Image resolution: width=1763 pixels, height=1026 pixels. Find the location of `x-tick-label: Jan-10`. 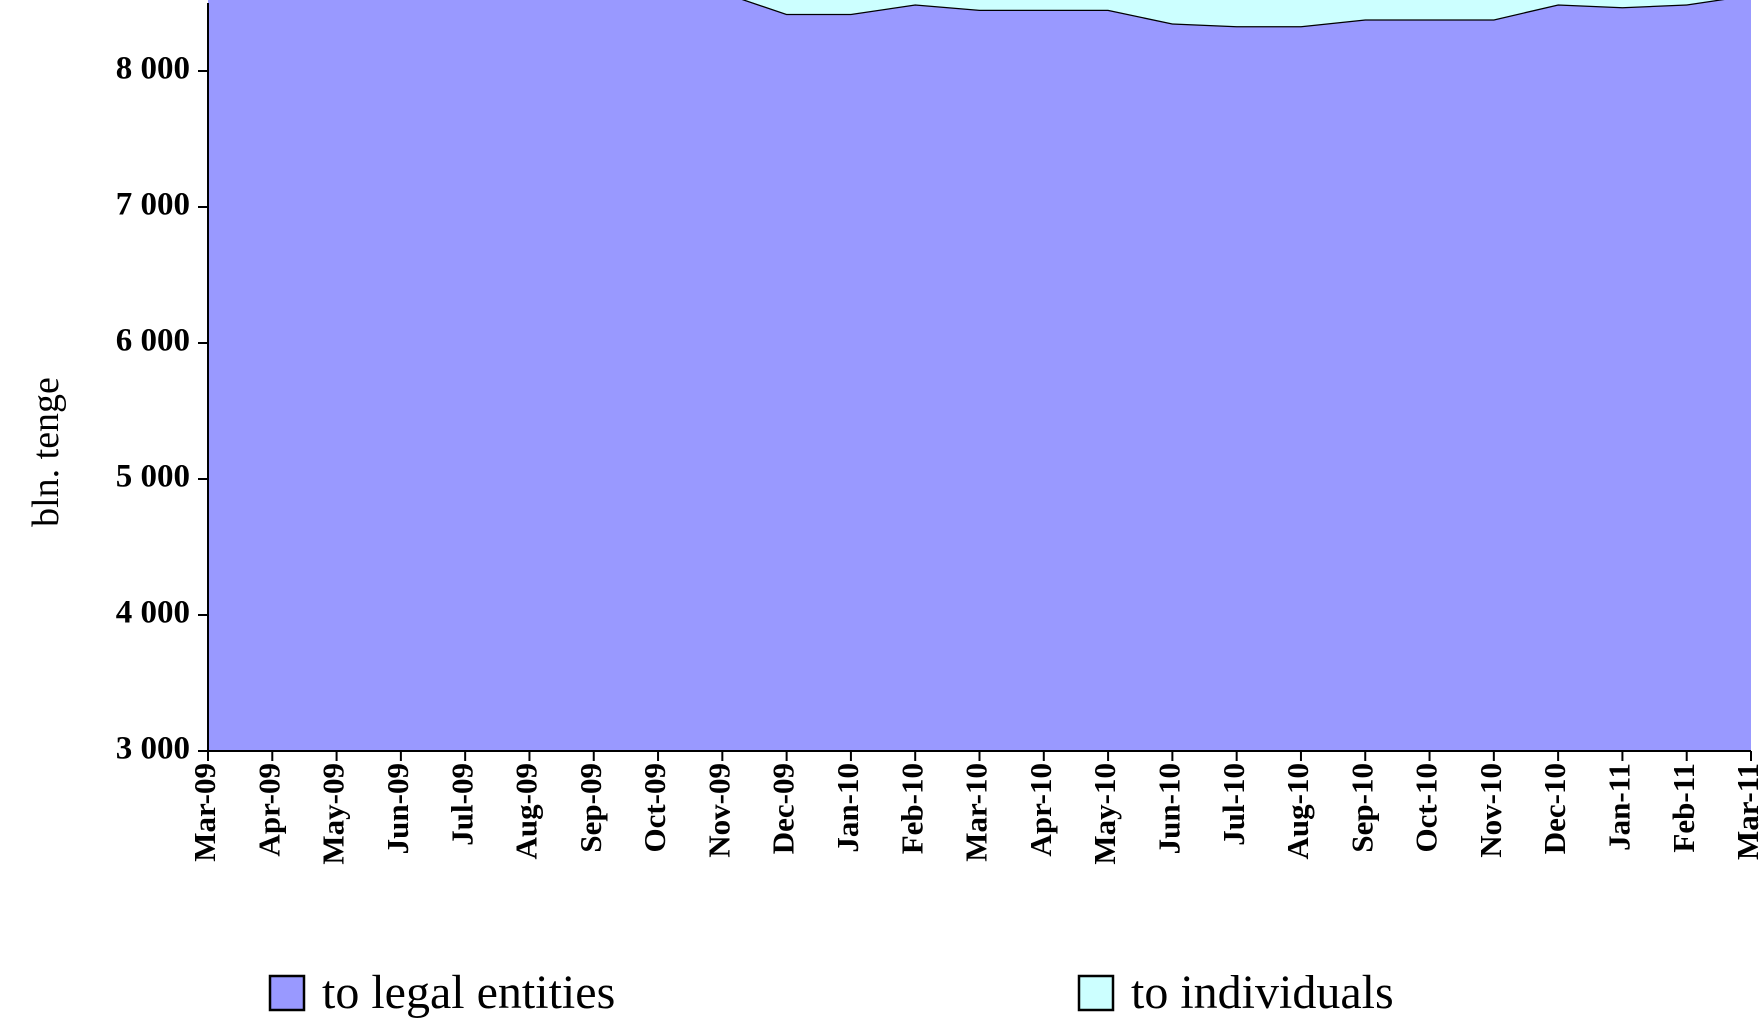

x-tick-label: Jan-10 is located at coordinates (847, 808).